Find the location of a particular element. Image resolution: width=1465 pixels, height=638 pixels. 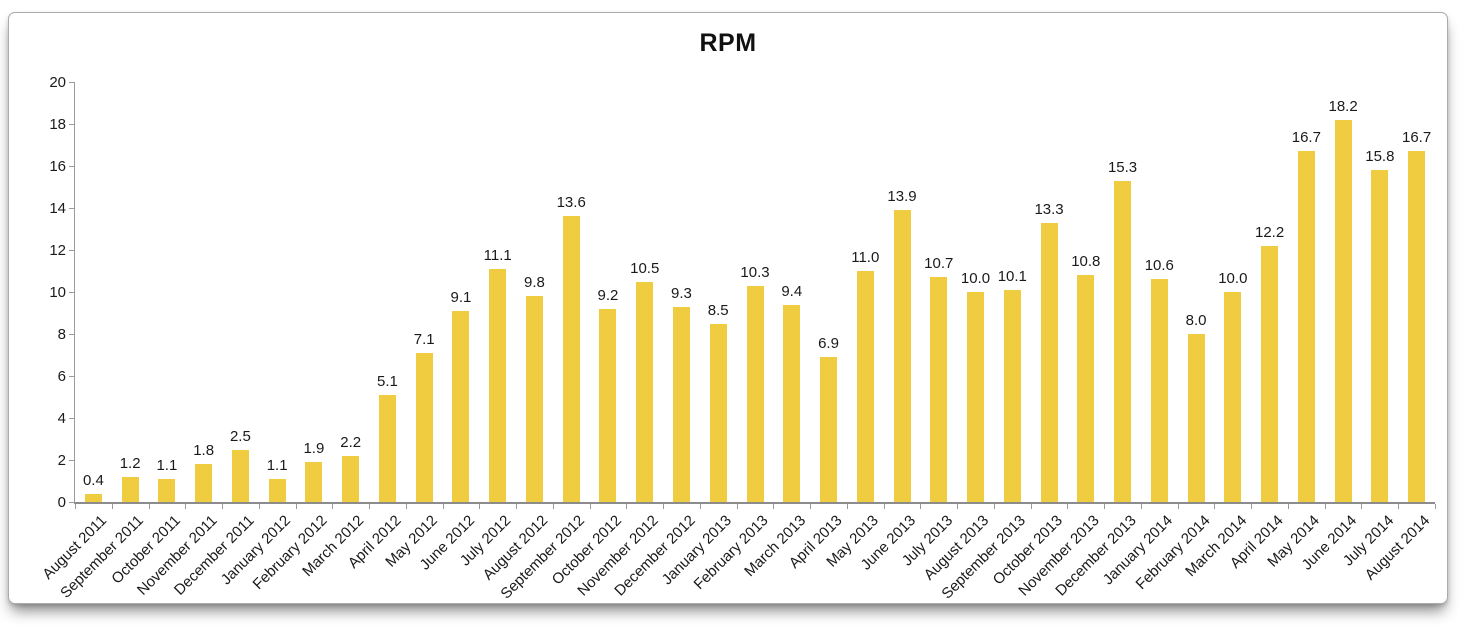

y-axis-tick-label: 20 is located at coordinates (57, 82).